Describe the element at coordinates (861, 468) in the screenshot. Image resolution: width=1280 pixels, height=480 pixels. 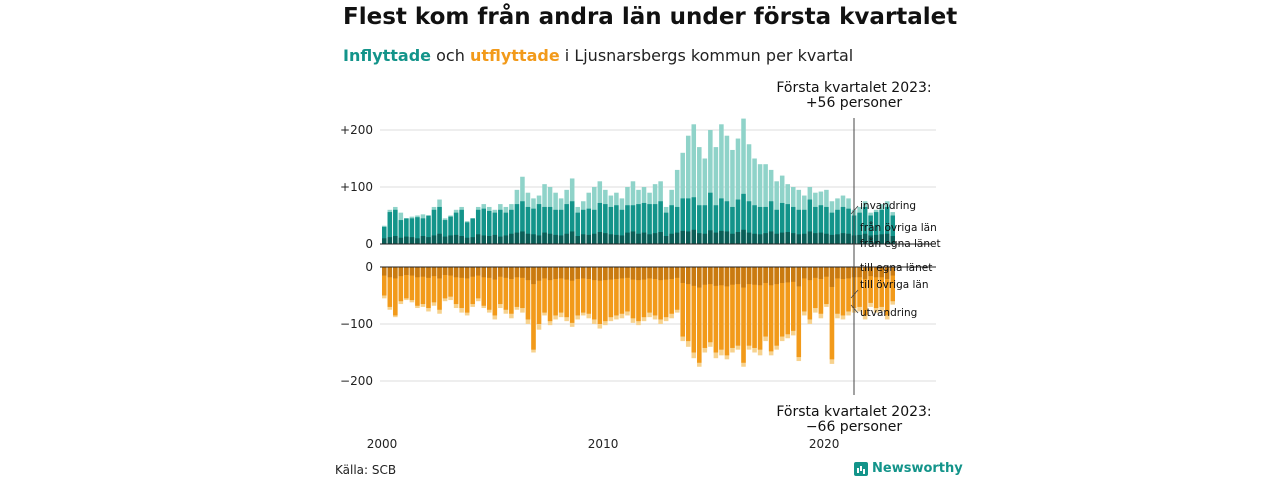
I see `newsworthy-logo-icon` at that location.